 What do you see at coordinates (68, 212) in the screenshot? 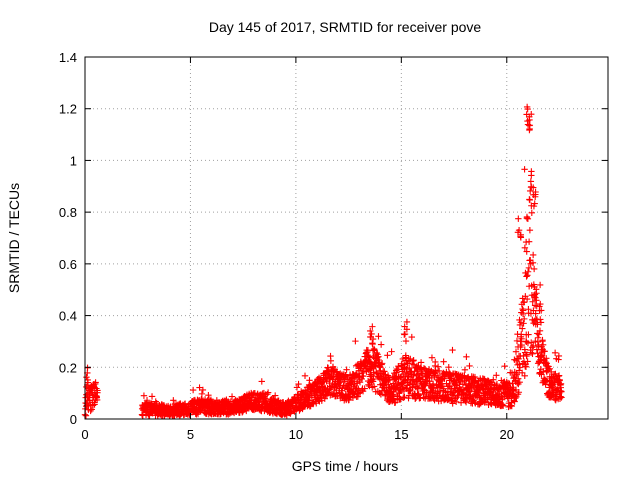
I see `y-tick-label: 0.8` at bounding box center [68, 212].